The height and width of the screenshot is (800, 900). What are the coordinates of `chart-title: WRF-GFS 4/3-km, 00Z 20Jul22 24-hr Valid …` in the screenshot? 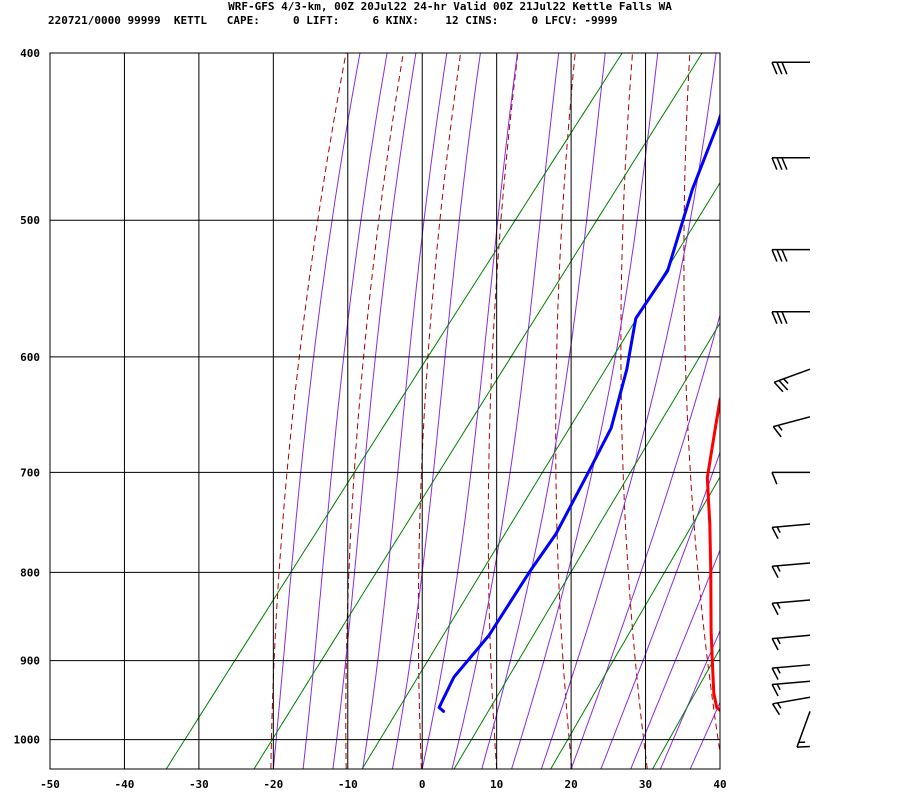 It's located at (450, 6).